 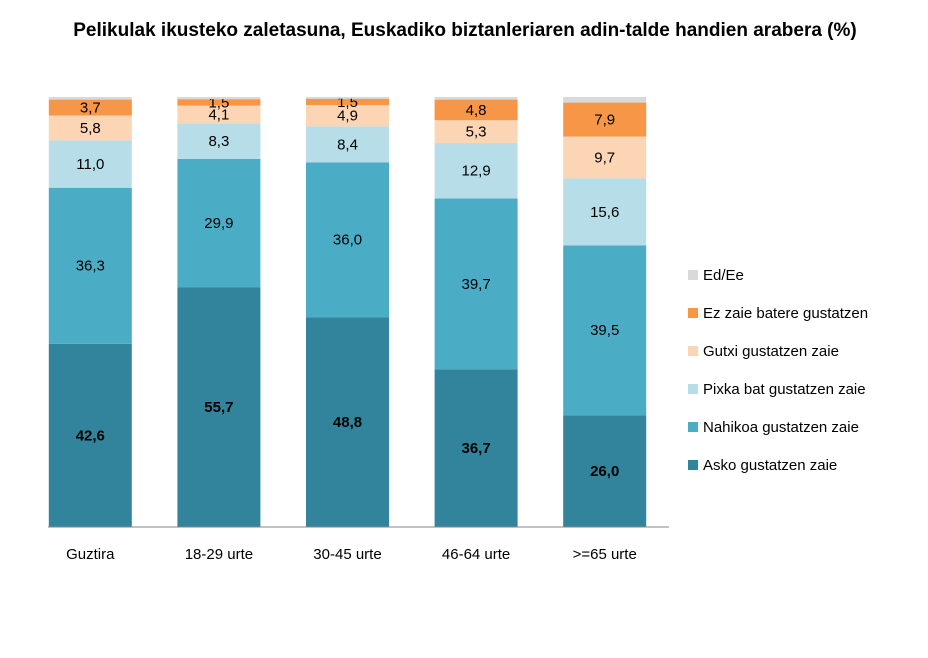 I want to click on value-label: 3,7, so click(x=90, y=108).